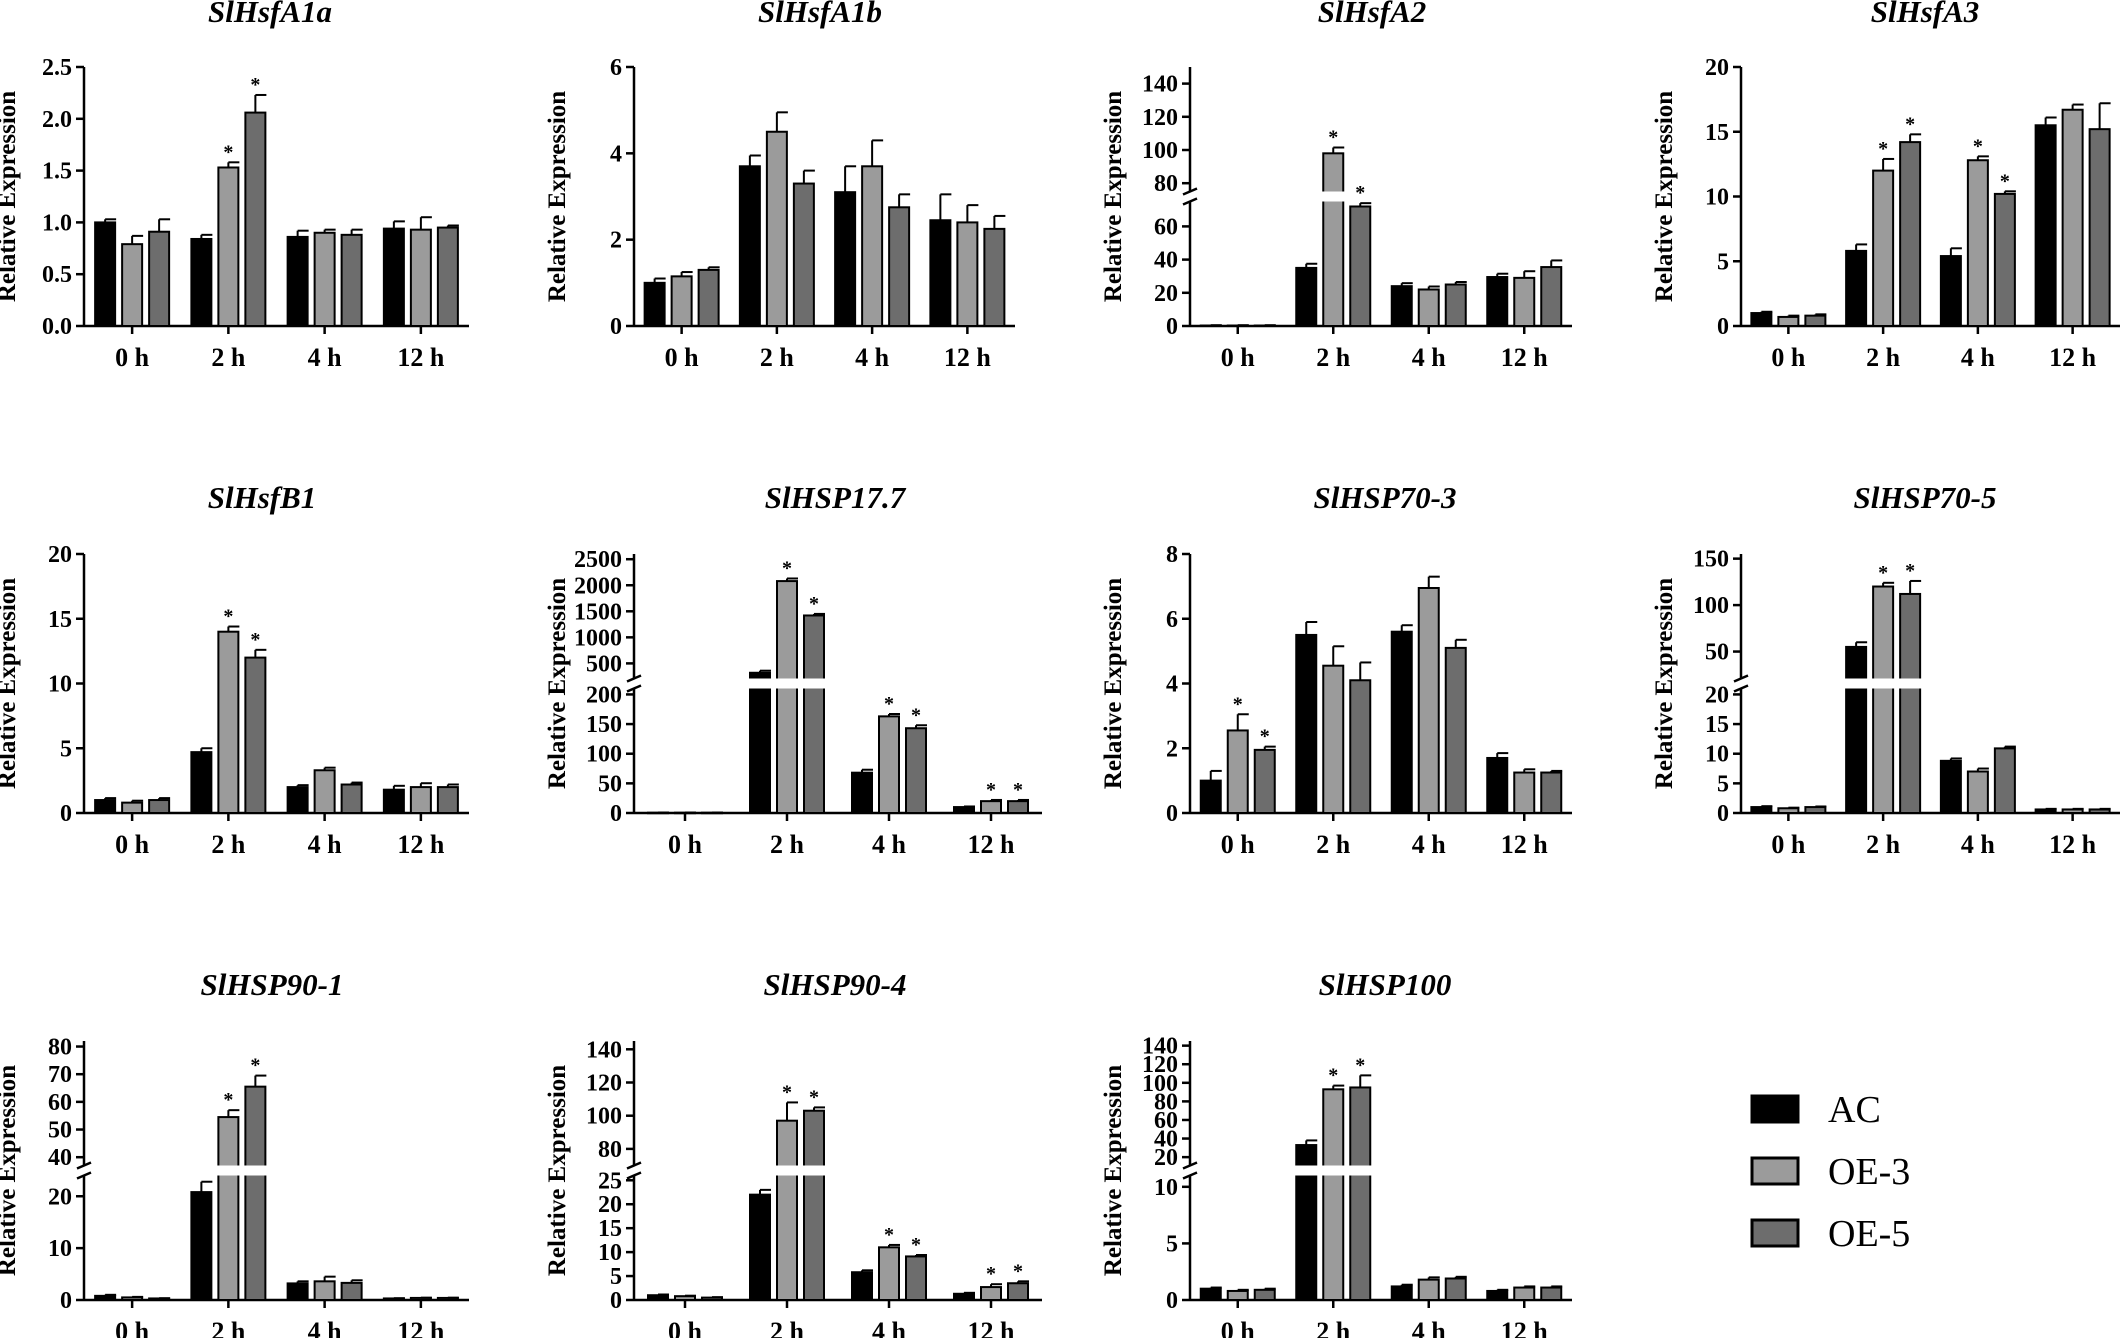 Image resolution: width=2128 pixels, height=1338 pixels. I want to click on y-tick-label: 4, so click(616, 154).